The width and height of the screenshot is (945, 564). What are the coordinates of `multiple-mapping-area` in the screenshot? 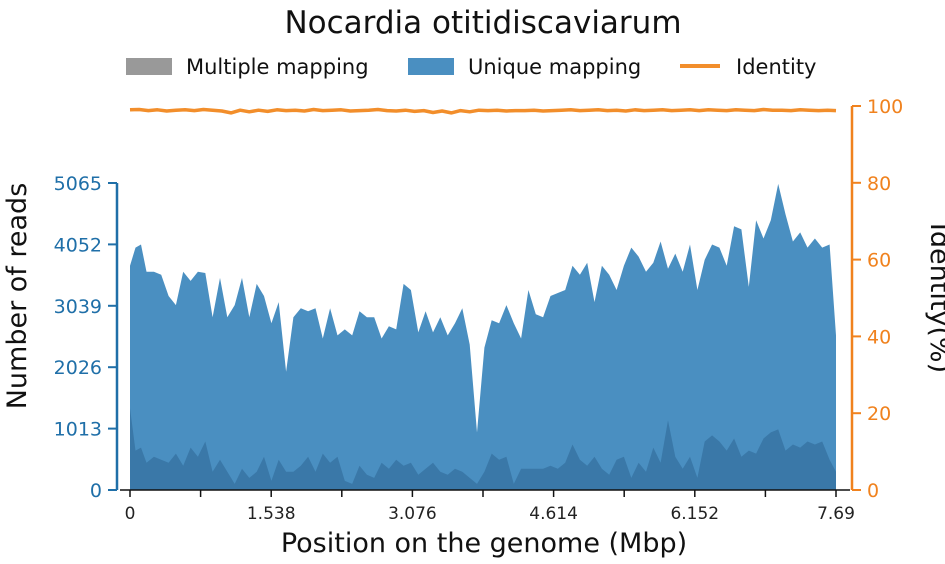 It's located at (483, 449).